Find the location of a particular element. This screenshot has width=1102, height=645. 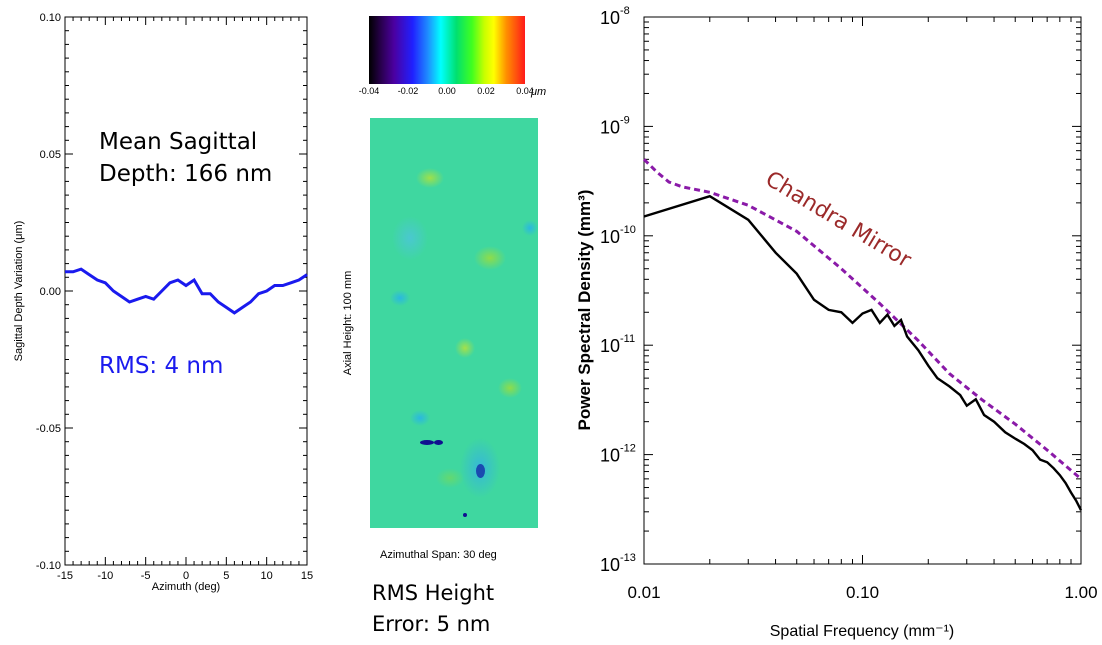

psd-y-tick-label-exp: -13 is located at coordinates (628, 558).